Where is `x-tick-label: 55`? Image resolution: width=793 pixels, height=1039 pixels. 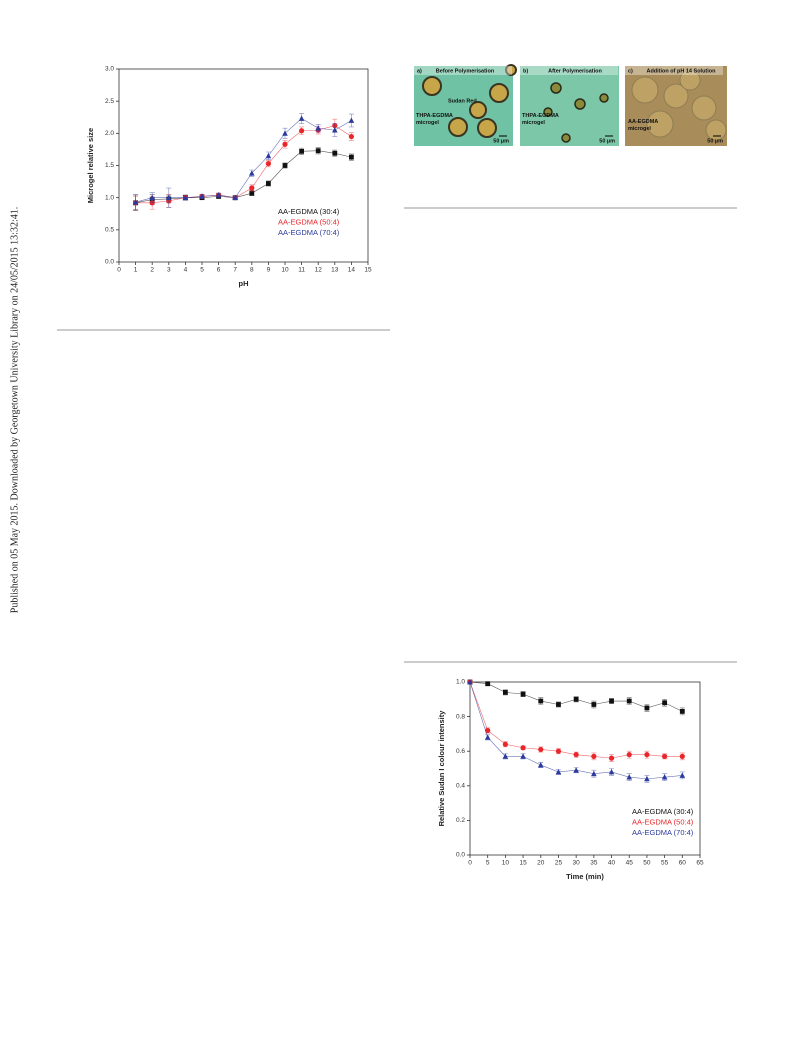 x-tick-label: 55 is located at coordinates (665, 863).